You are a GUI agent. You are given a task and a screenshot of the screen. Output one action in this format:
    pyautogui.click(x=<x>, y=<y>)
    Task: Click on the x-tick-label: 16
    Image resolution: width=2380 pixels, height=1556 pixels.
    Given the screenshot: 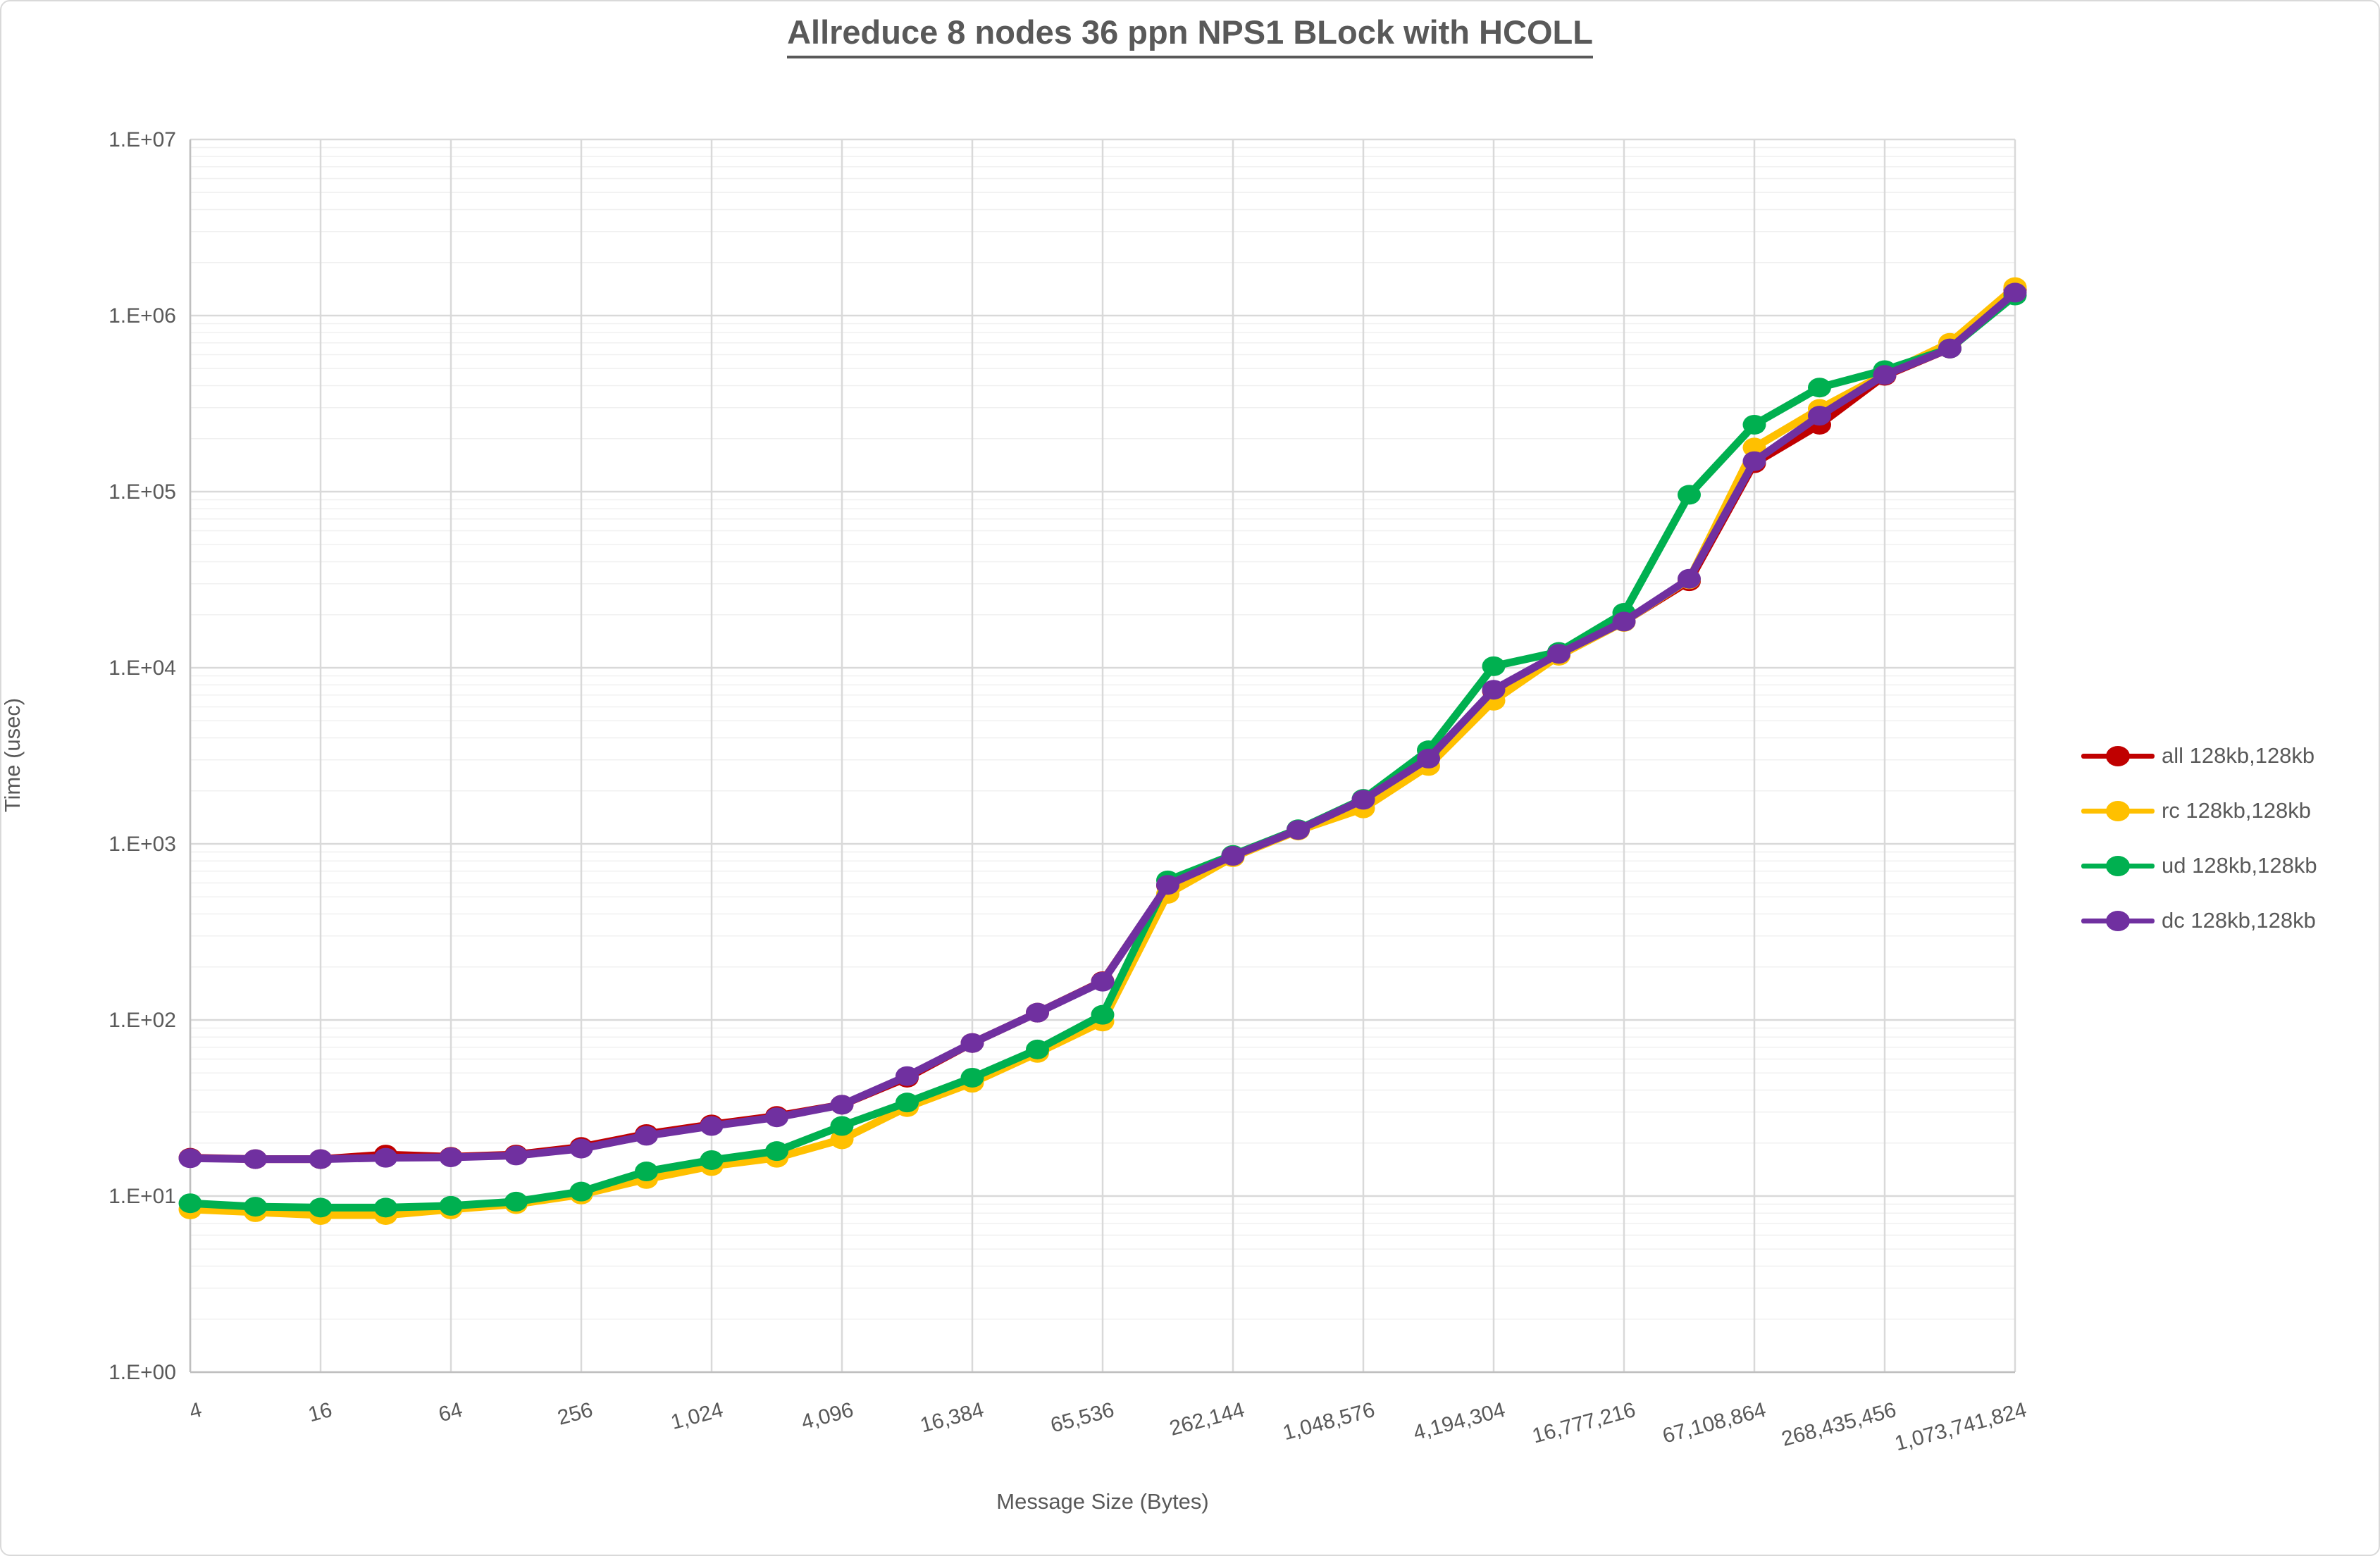 What is the action you would take?
    pyautogui.click(x=320, y=1412)
    